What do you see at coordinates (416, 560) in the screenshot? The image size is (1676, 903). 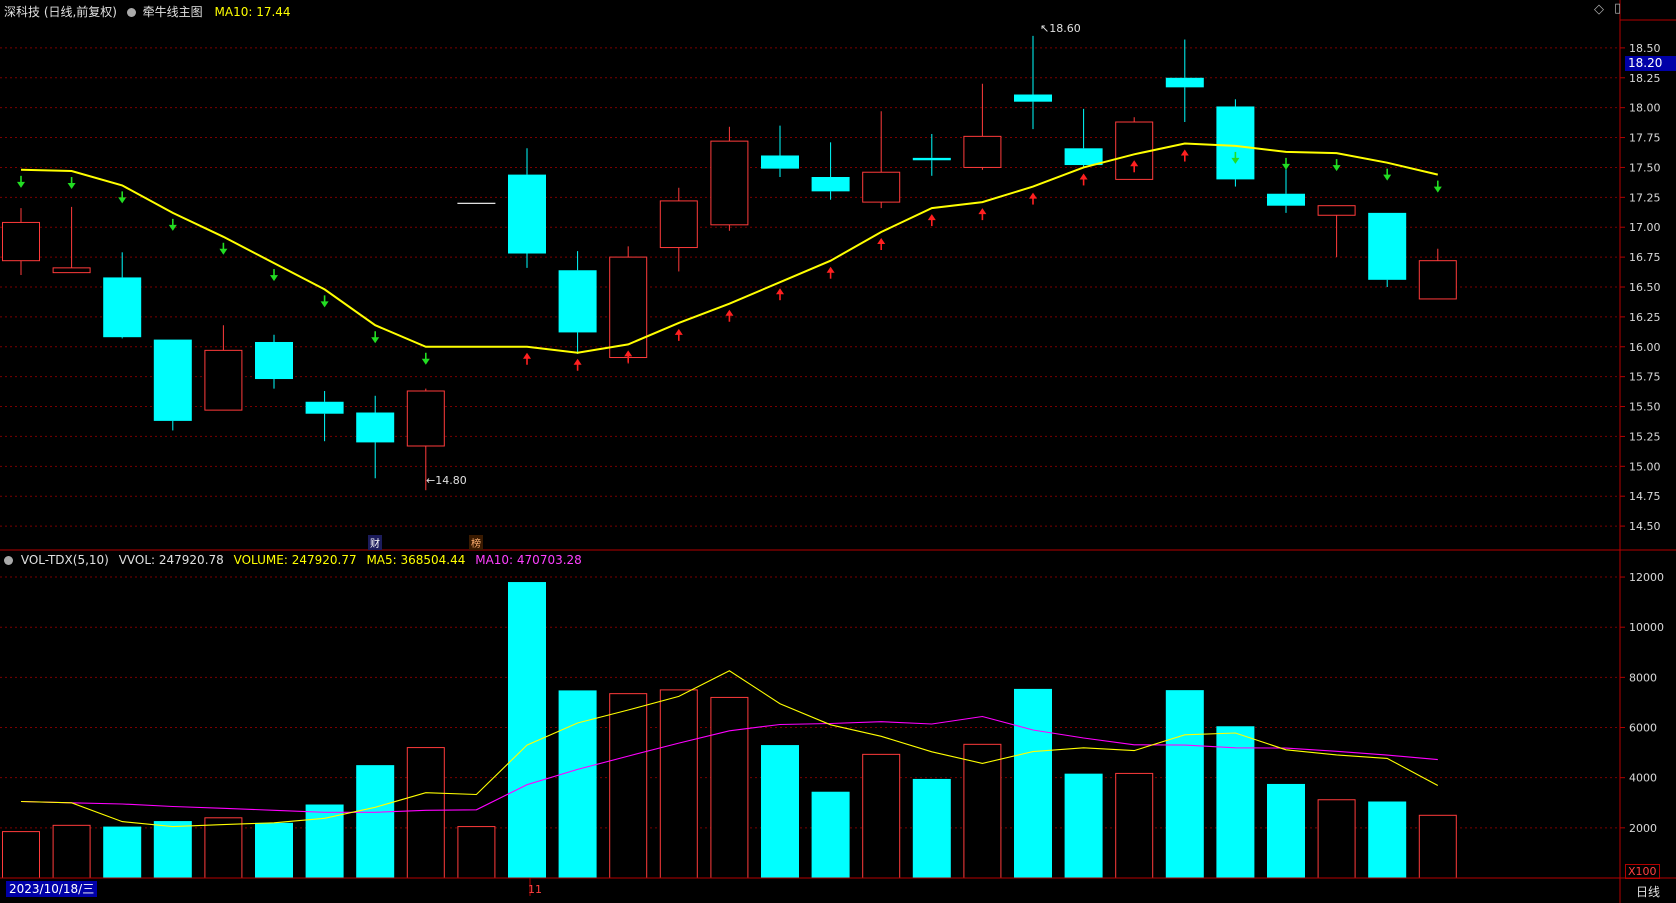 I see `ma5-readout: MA5: 368504.44` at bounding box center [416, 560].